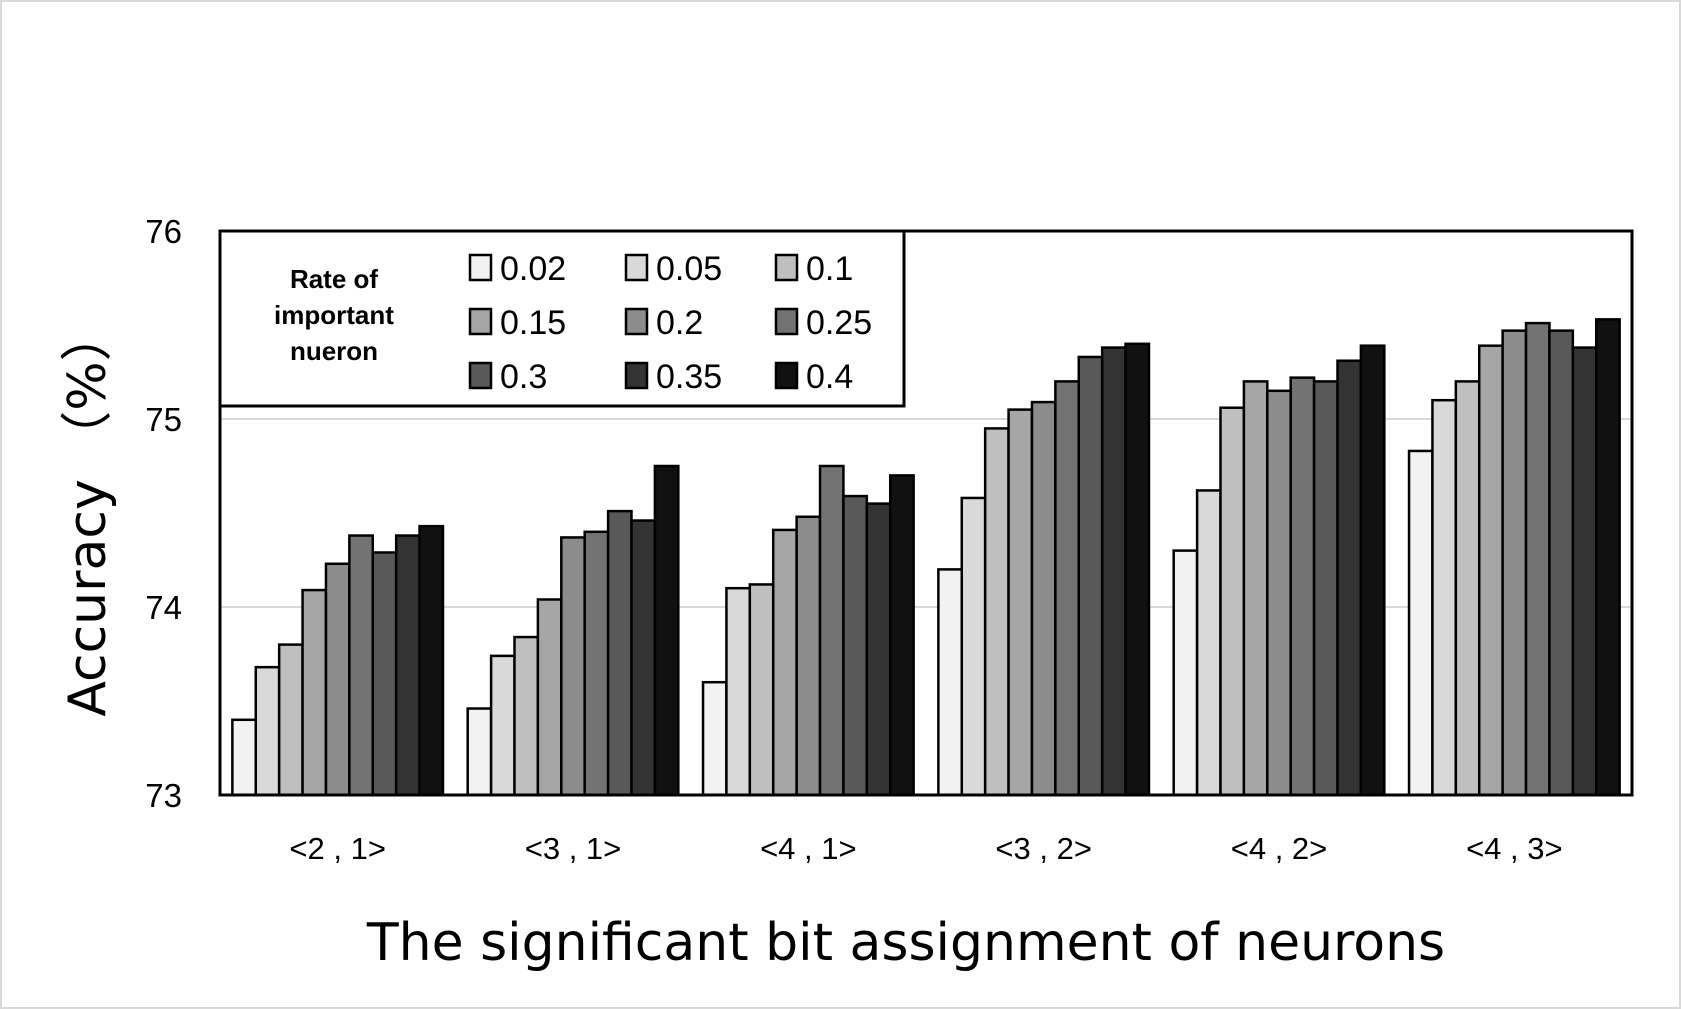 The width and height of the screenshot is (1681, 1009). Describe the element at coordinates (689, 377) in the screenshot. I see `legend-label: 0.35` at that location.